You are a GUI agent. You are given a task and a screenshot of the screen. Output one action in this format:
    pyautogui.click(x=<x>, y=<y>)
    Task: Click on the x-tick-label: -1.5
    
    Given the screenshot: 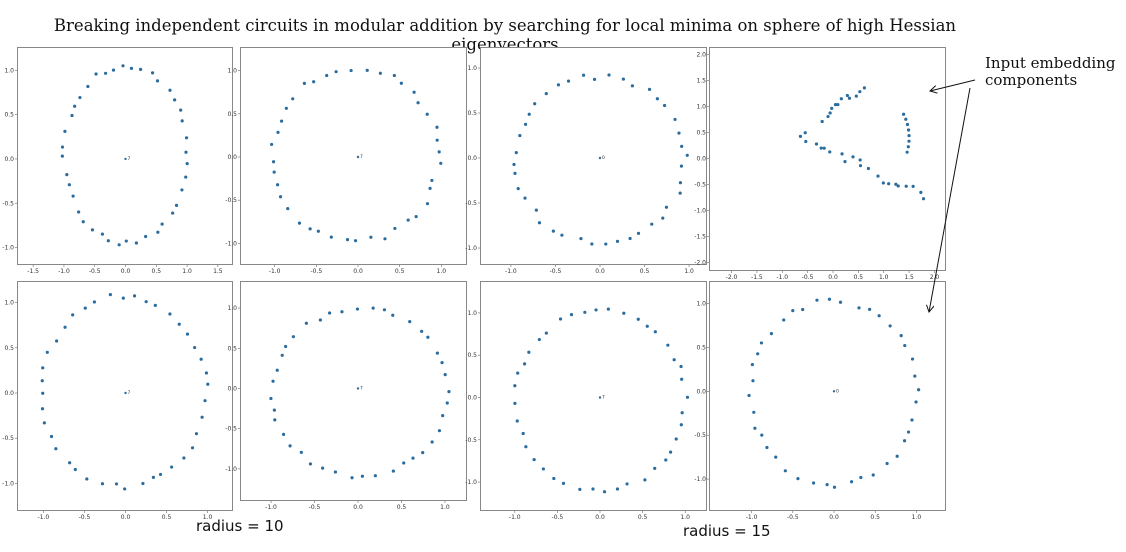 What is the action you would take?
    pyautogui.click(x=757, y=277)
    